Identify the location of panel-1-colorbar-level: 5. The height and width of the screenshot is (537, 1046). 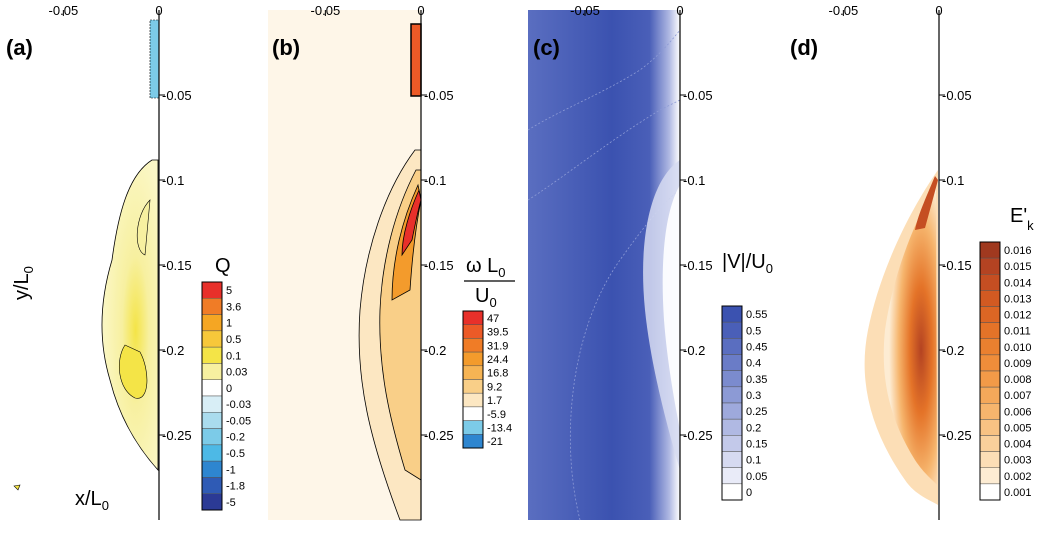
(229, 291).